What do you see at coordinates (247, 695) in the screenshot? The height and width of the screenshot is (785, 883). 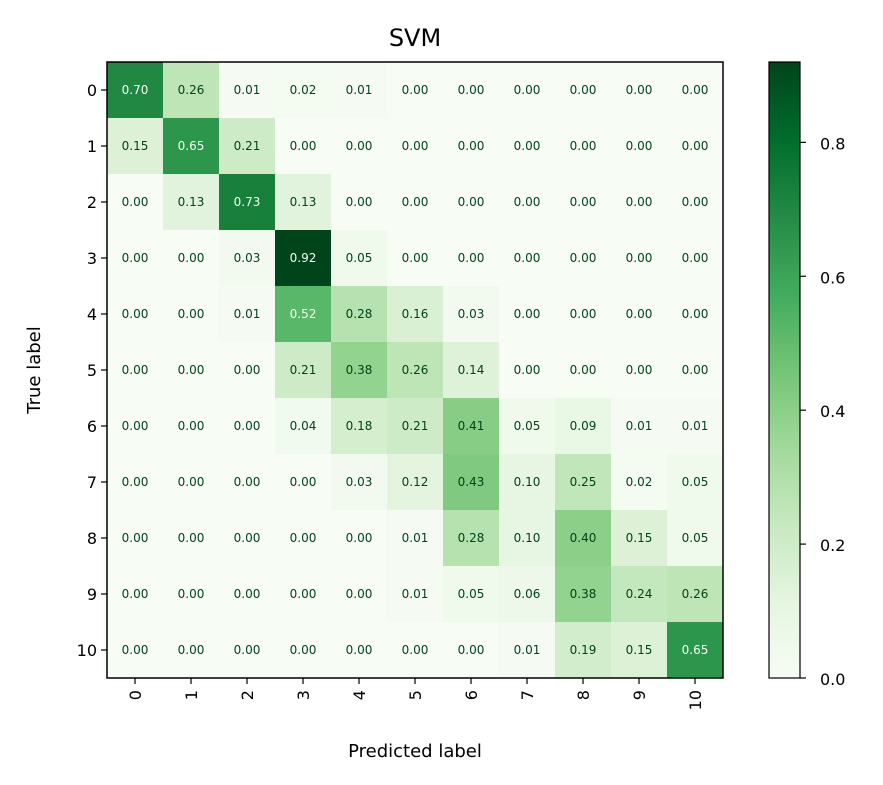 I see `x-tick-label: 2` at bounding box center [247, 695].